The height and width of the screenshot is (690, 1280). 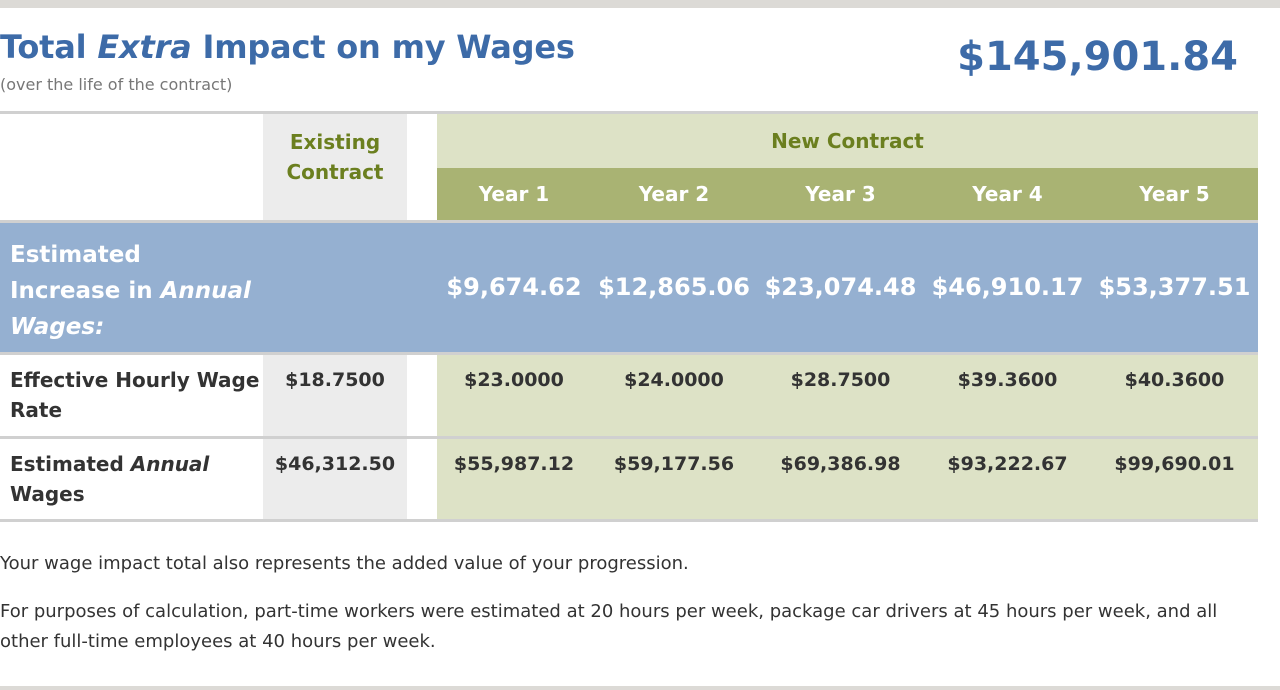 I want to click on hourly-year-2: $24.0000, so click(x=674, y=380).